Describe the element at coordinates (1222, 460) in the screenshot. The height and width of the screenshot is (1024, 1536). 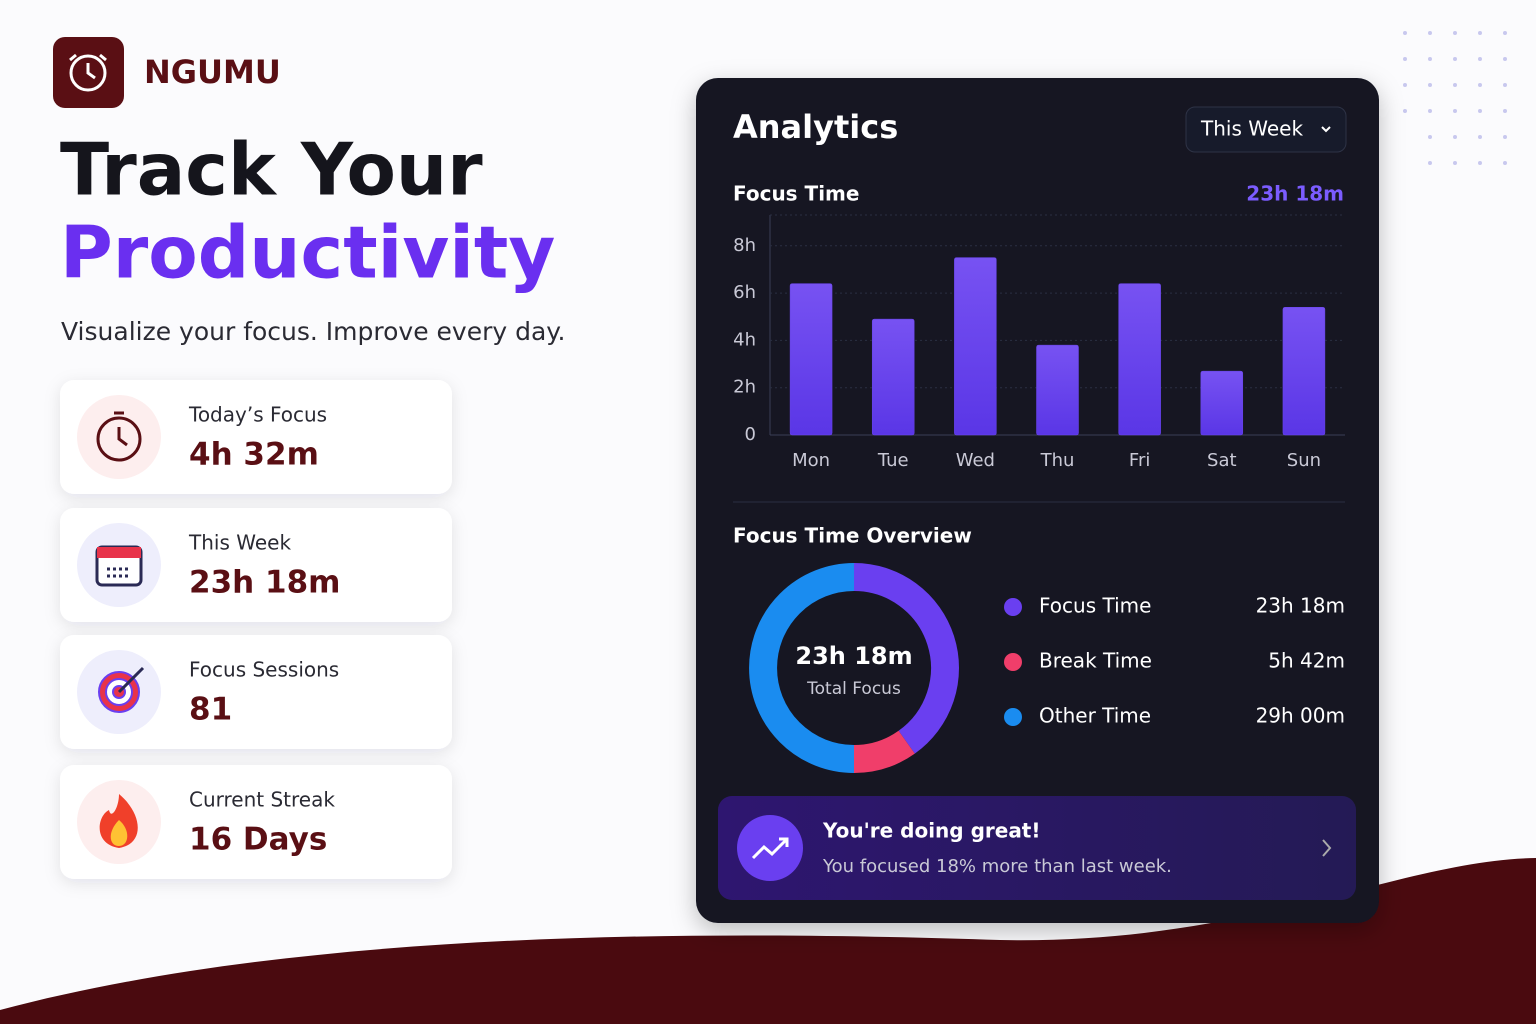
I see `x-tick-label: Sat` at that location.